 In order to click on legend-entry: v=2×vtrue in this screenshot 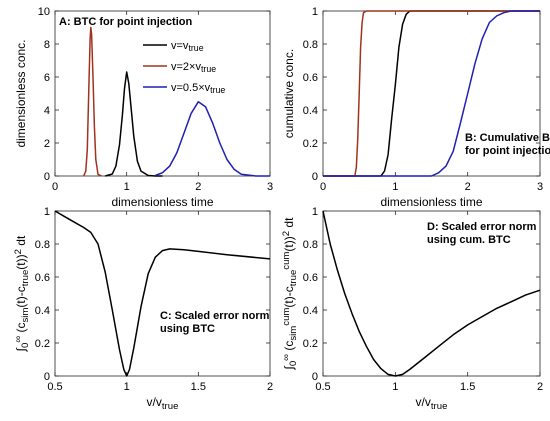, I will do `click(193, 67)`.